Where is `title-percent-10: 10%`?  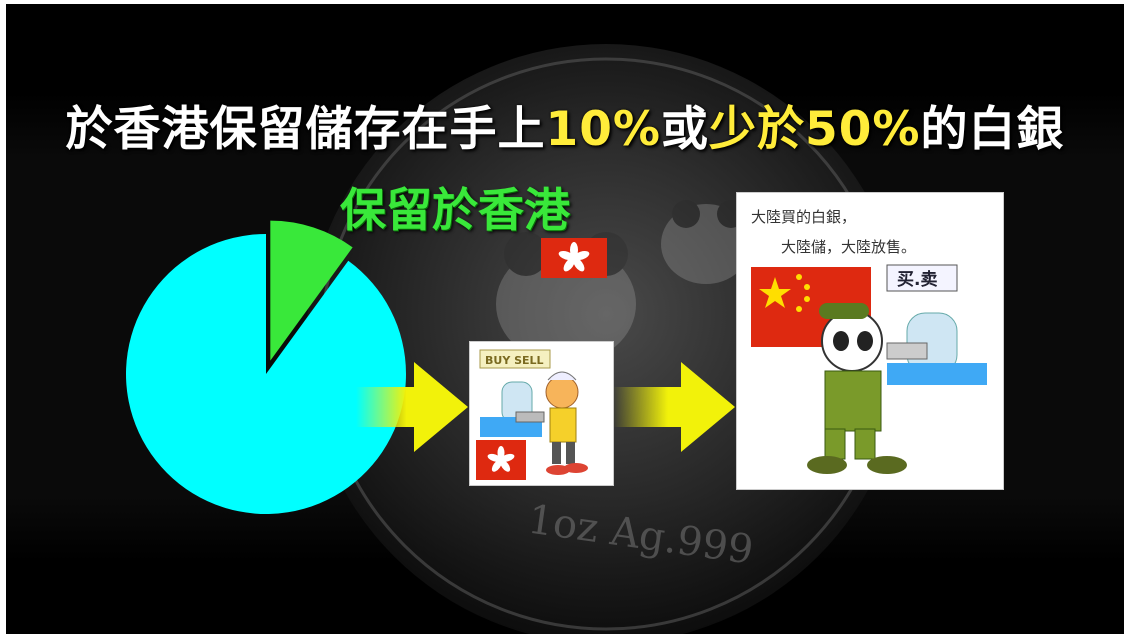 title-percent-10: 10% is located at coordinates (603, 129).